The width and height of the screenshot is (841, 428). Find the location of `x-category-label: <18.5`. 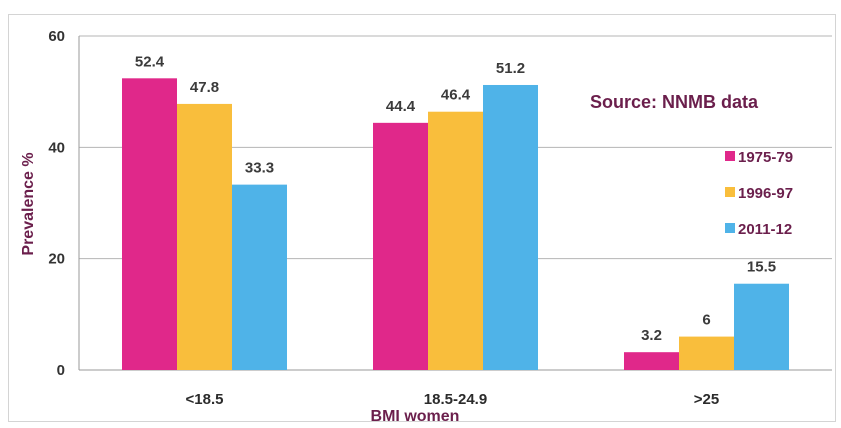

x-category-label: <18.5 is located at coordinates (205, 399).